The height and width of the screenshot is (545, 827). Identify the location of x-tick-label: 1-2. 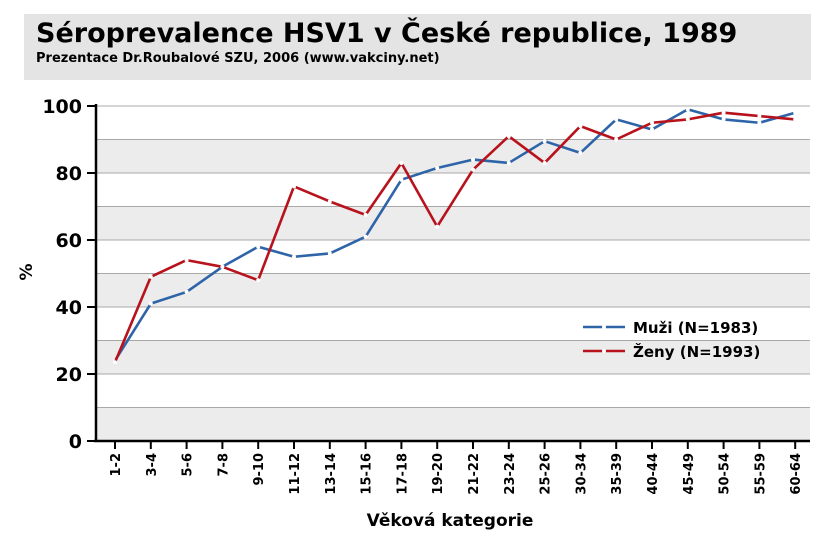
(116, 465).